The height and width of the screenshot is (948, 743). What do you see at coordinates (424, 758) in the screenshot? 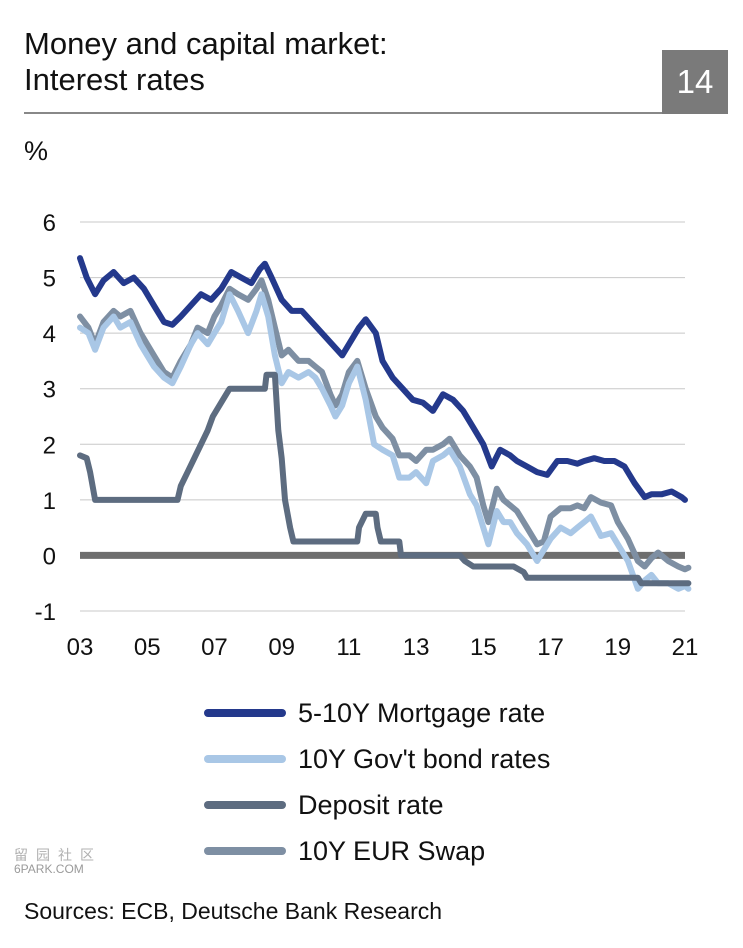
I see `legend-label-gov-bond: 10Y Gov't bond rates` at bounding box center [424, 758].